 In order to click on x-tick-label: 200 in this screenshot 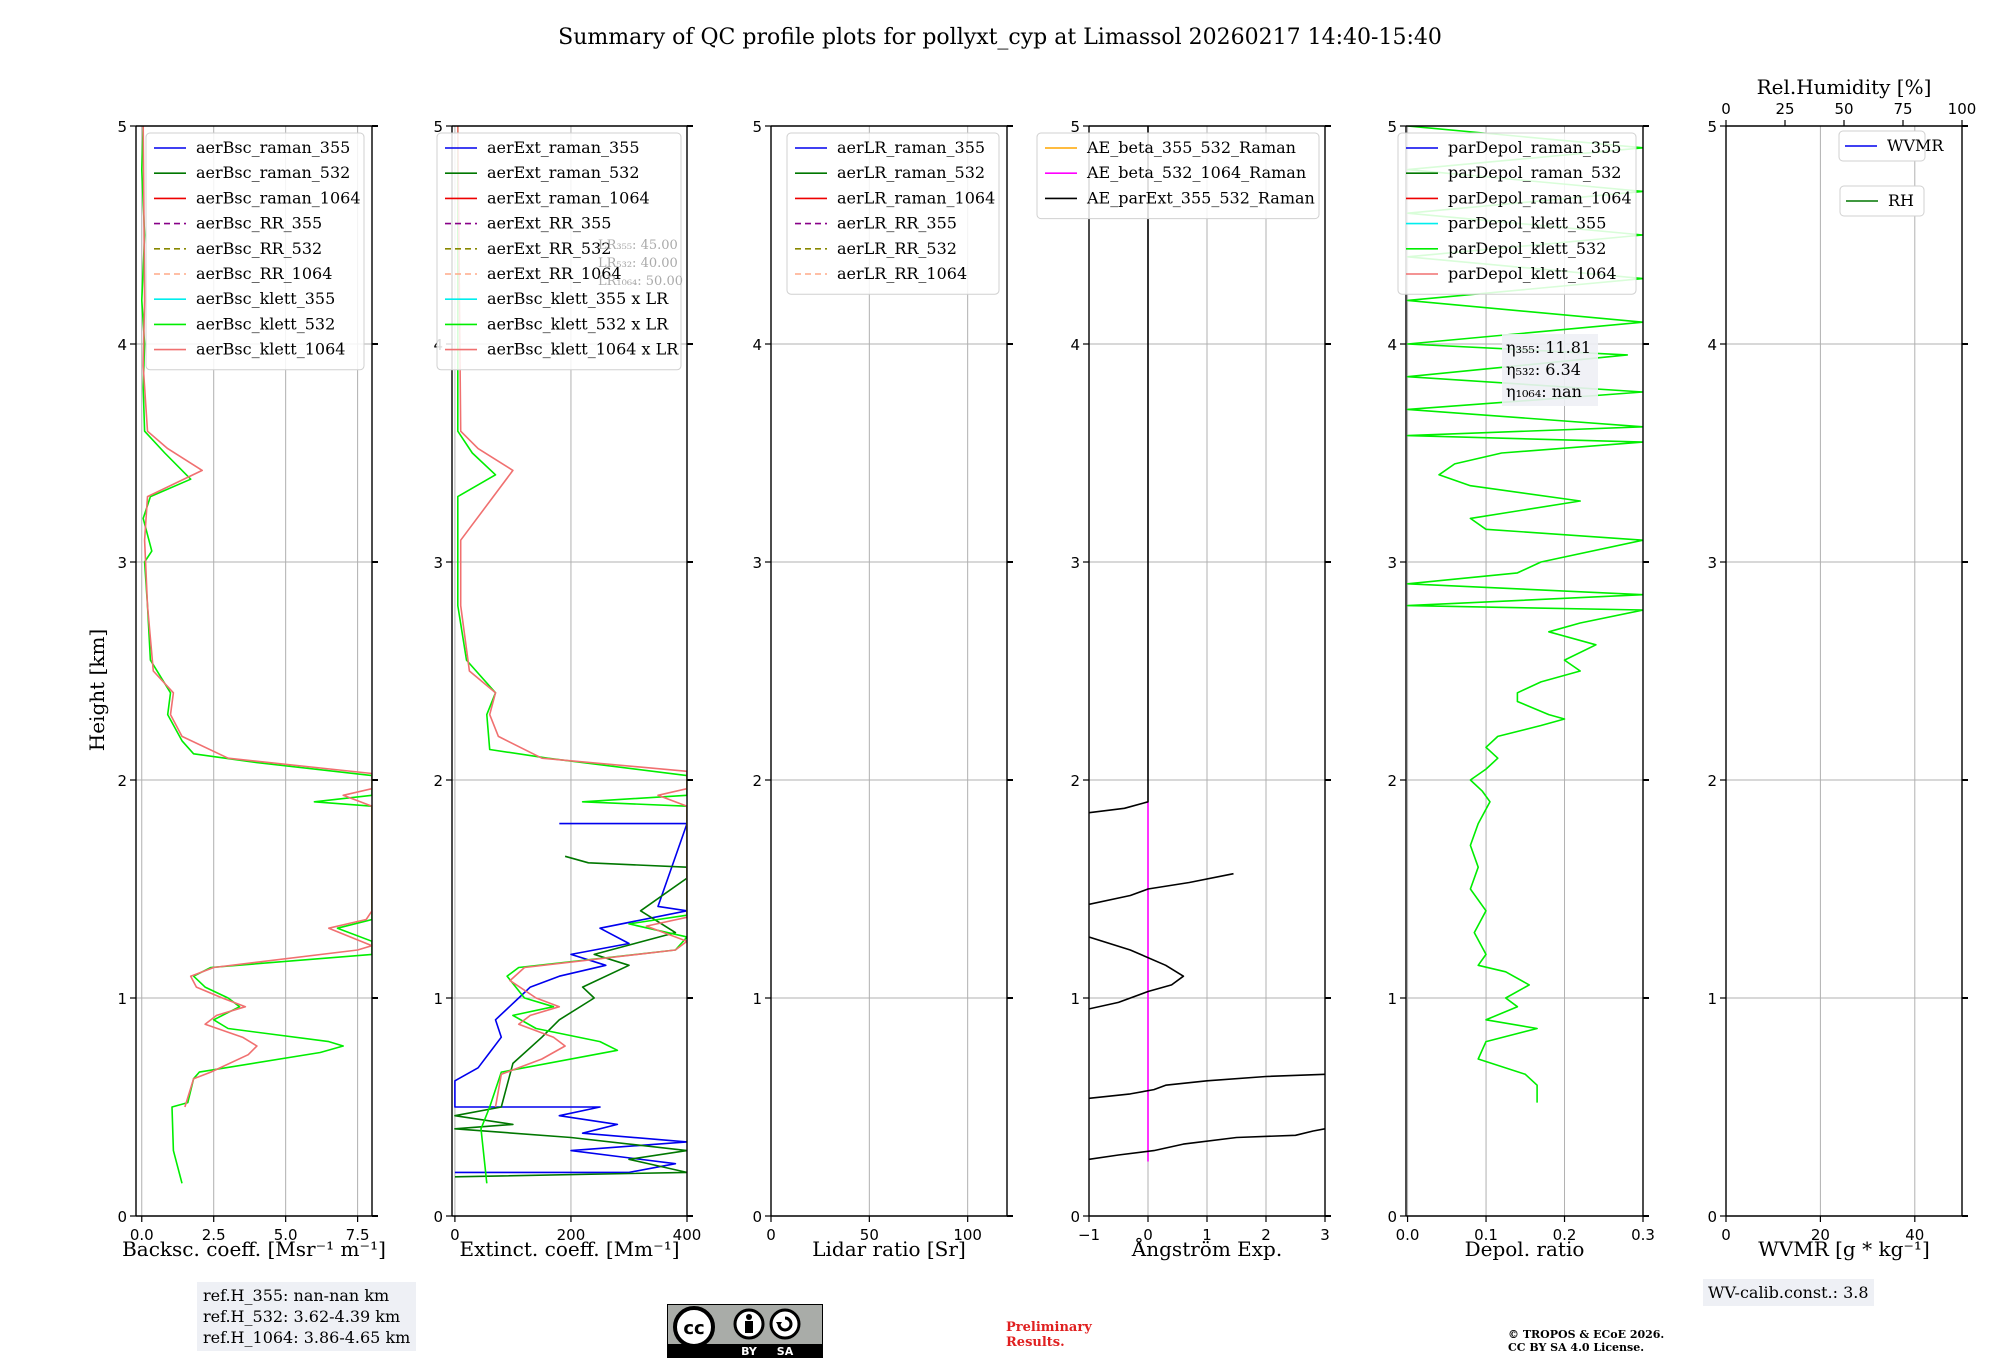, I will do `click(571, 1235)`.